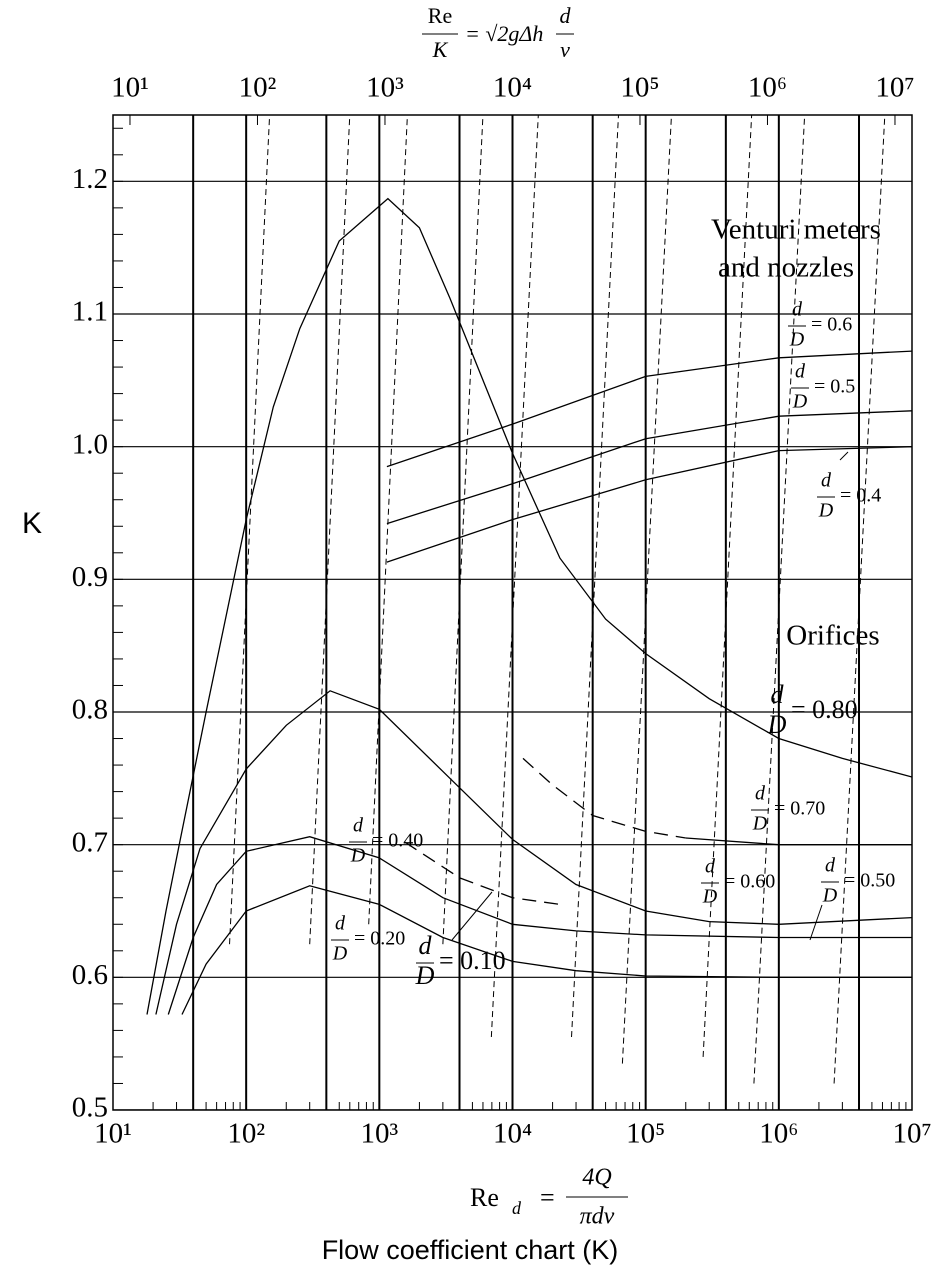 The width and height of the screenshot is (941, 1279). I want to click on region-label: Venturi meters, so click(796, 230).